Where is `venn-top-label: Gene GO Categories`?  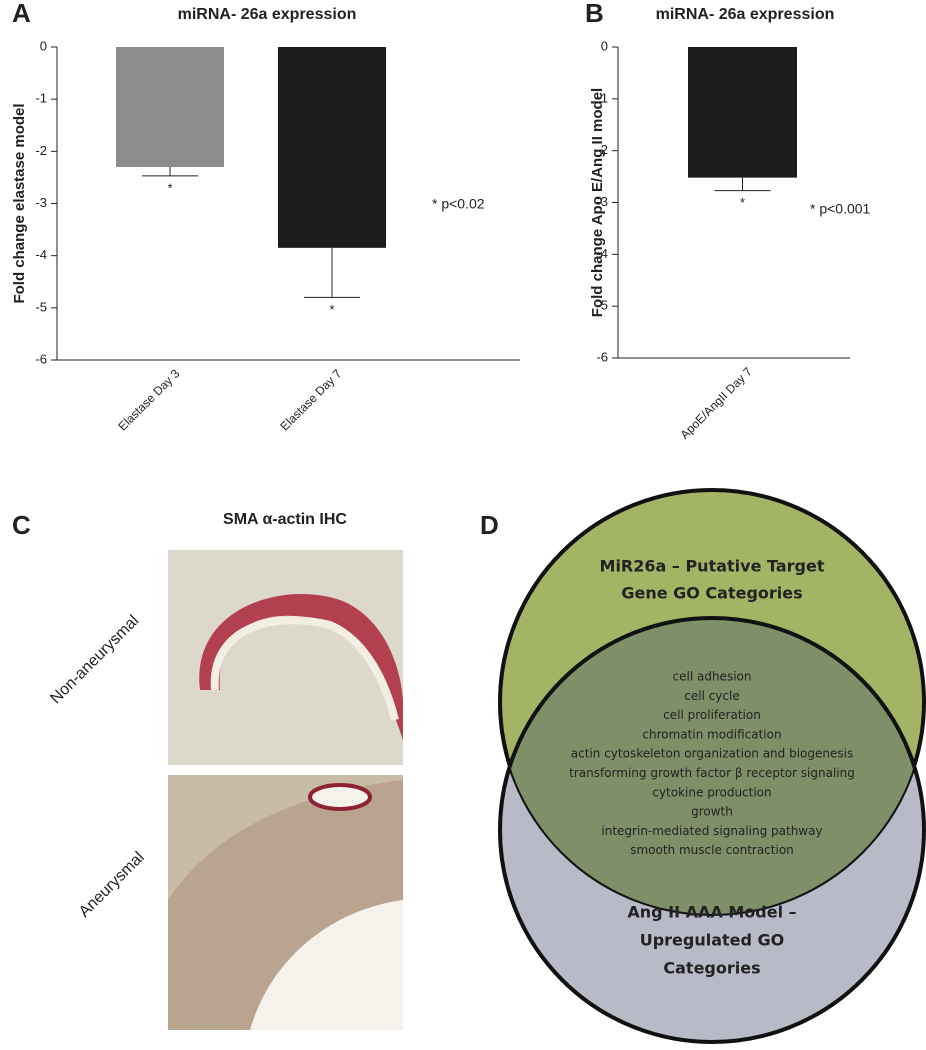
venn-top-label: Gene GO Categories is located at coordinates (711, 593).